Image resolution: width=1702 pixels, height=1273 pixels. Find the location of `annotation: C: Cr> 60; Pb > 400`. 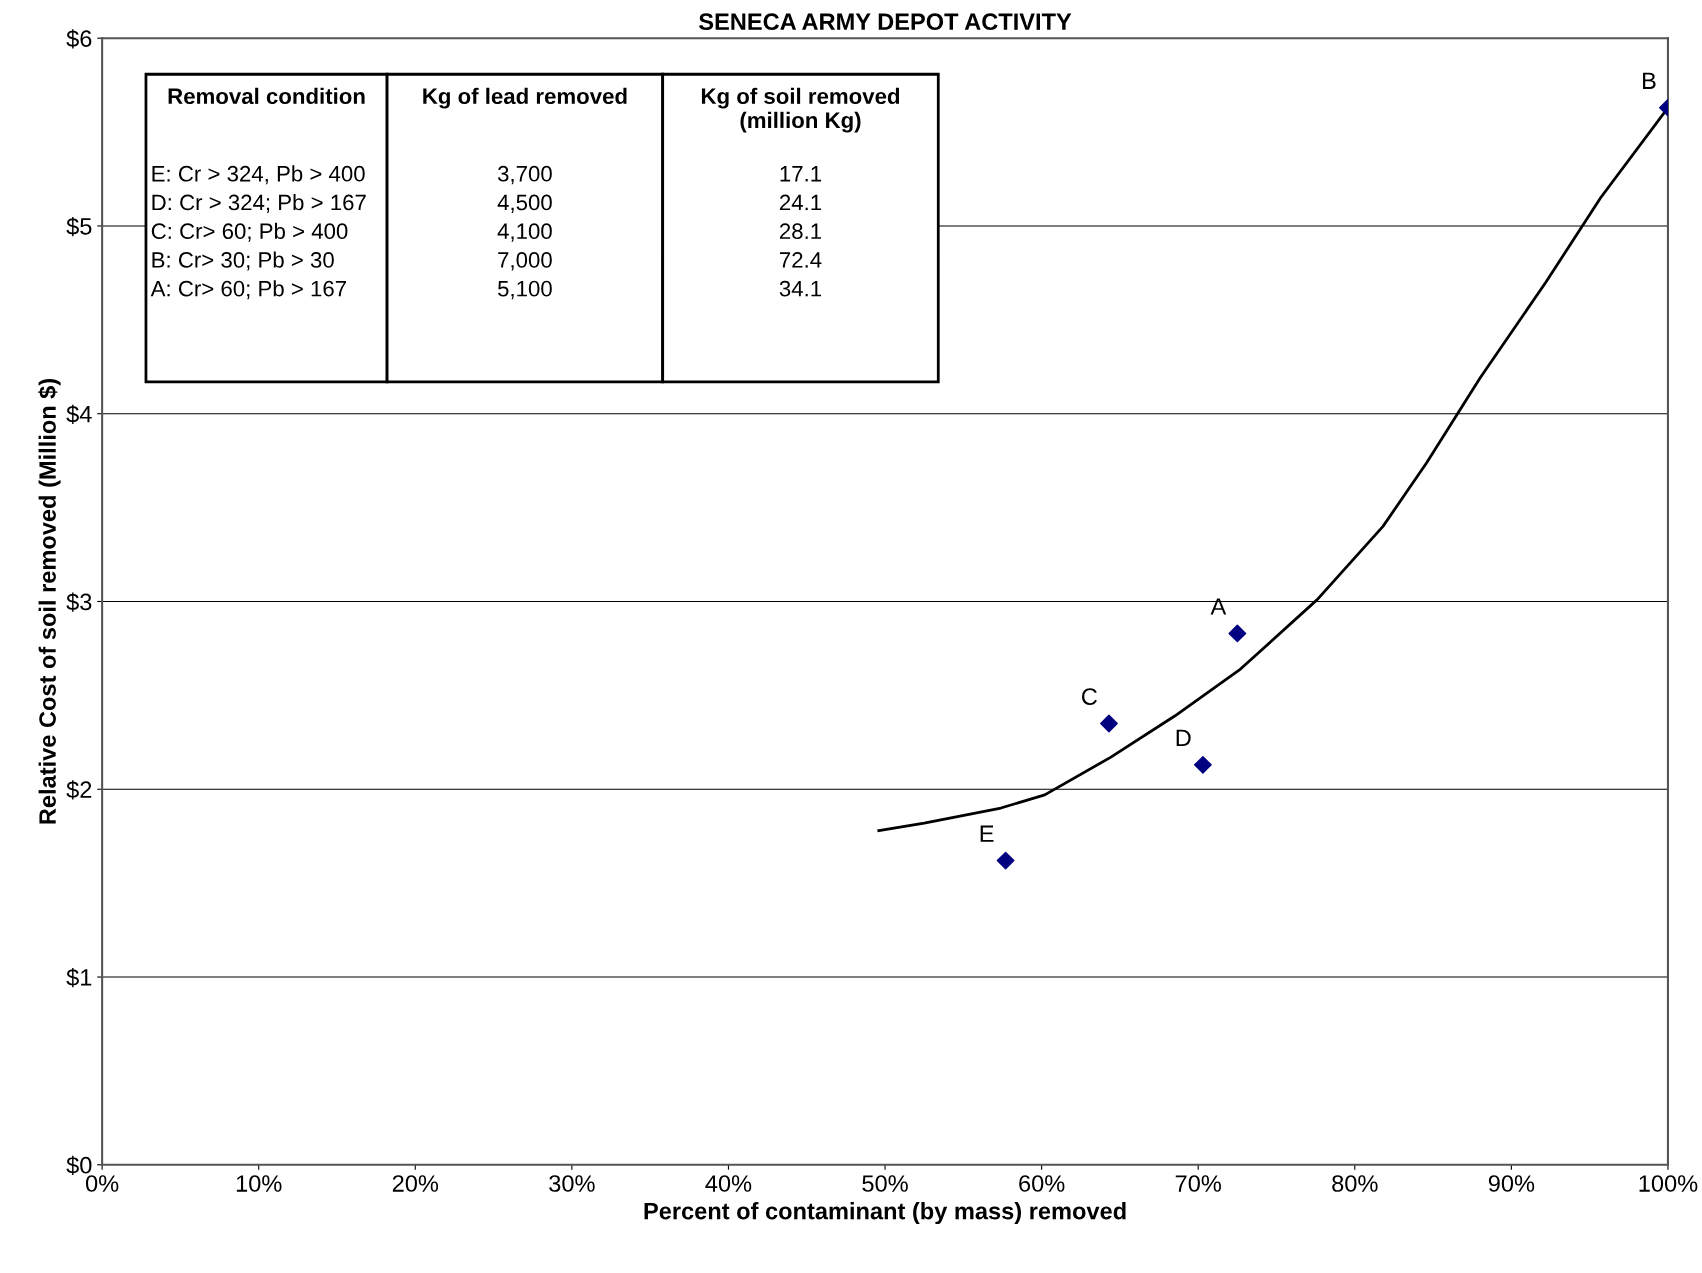

annotation: C: Cr> 60; Pb > 400 is located at coordinates (249, 232).